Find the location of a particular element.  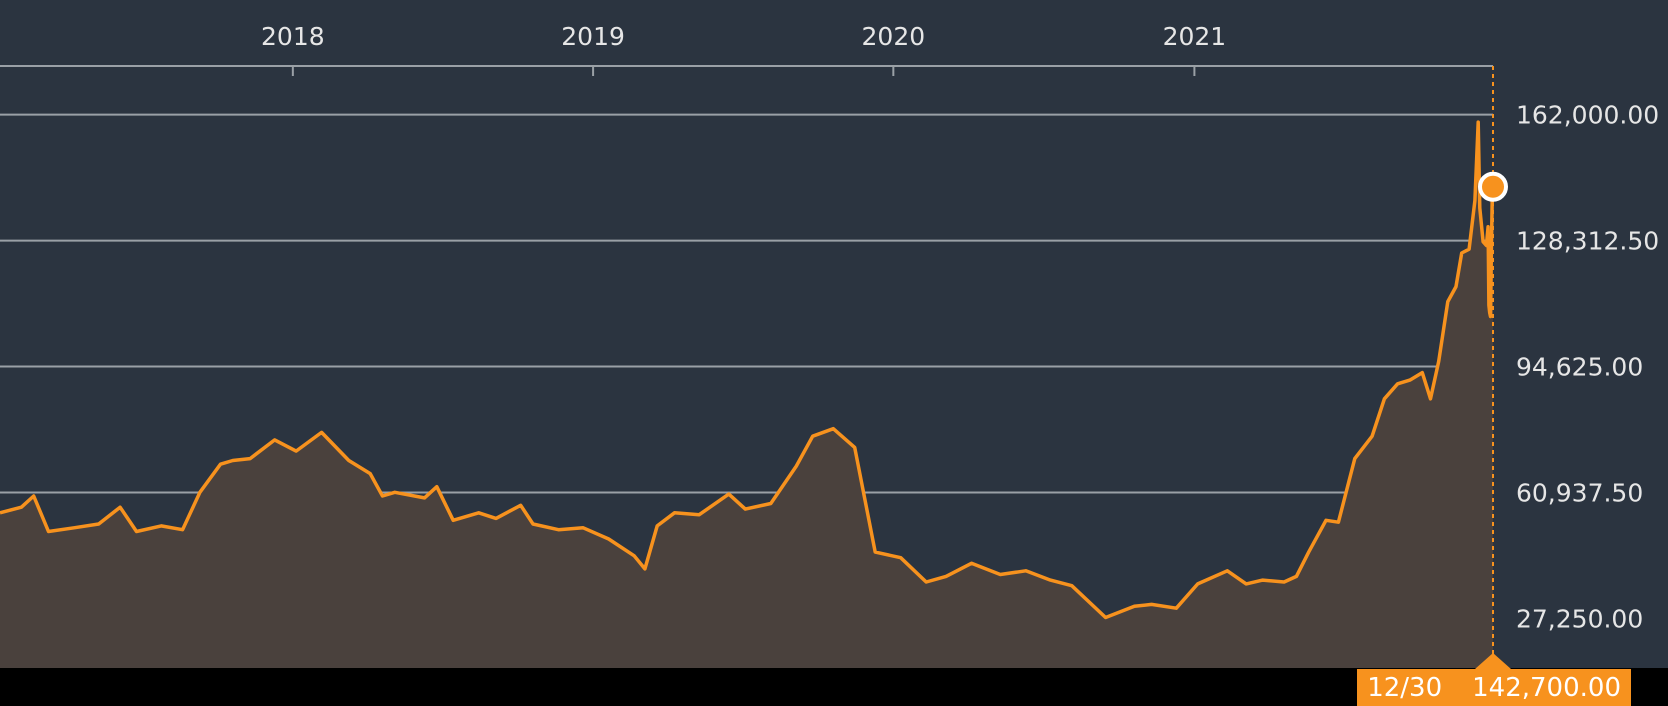

y-tick-label: 60,937.50 is located at coordinates (1579, 492).